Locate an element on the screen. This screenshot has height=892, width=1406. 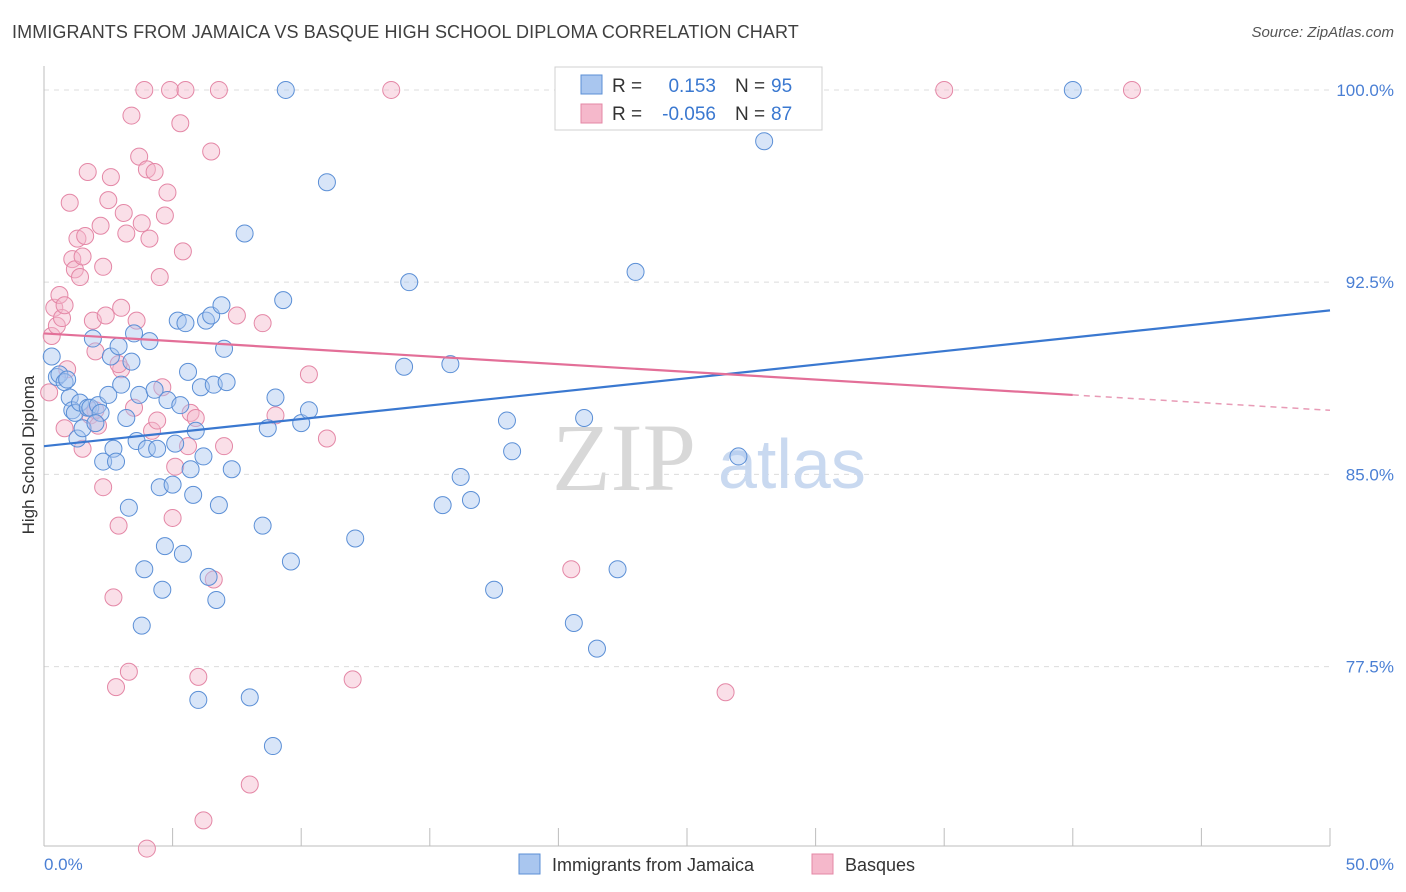
stats-r-jamaica: 0.153 is located at coordinates (692, 86).